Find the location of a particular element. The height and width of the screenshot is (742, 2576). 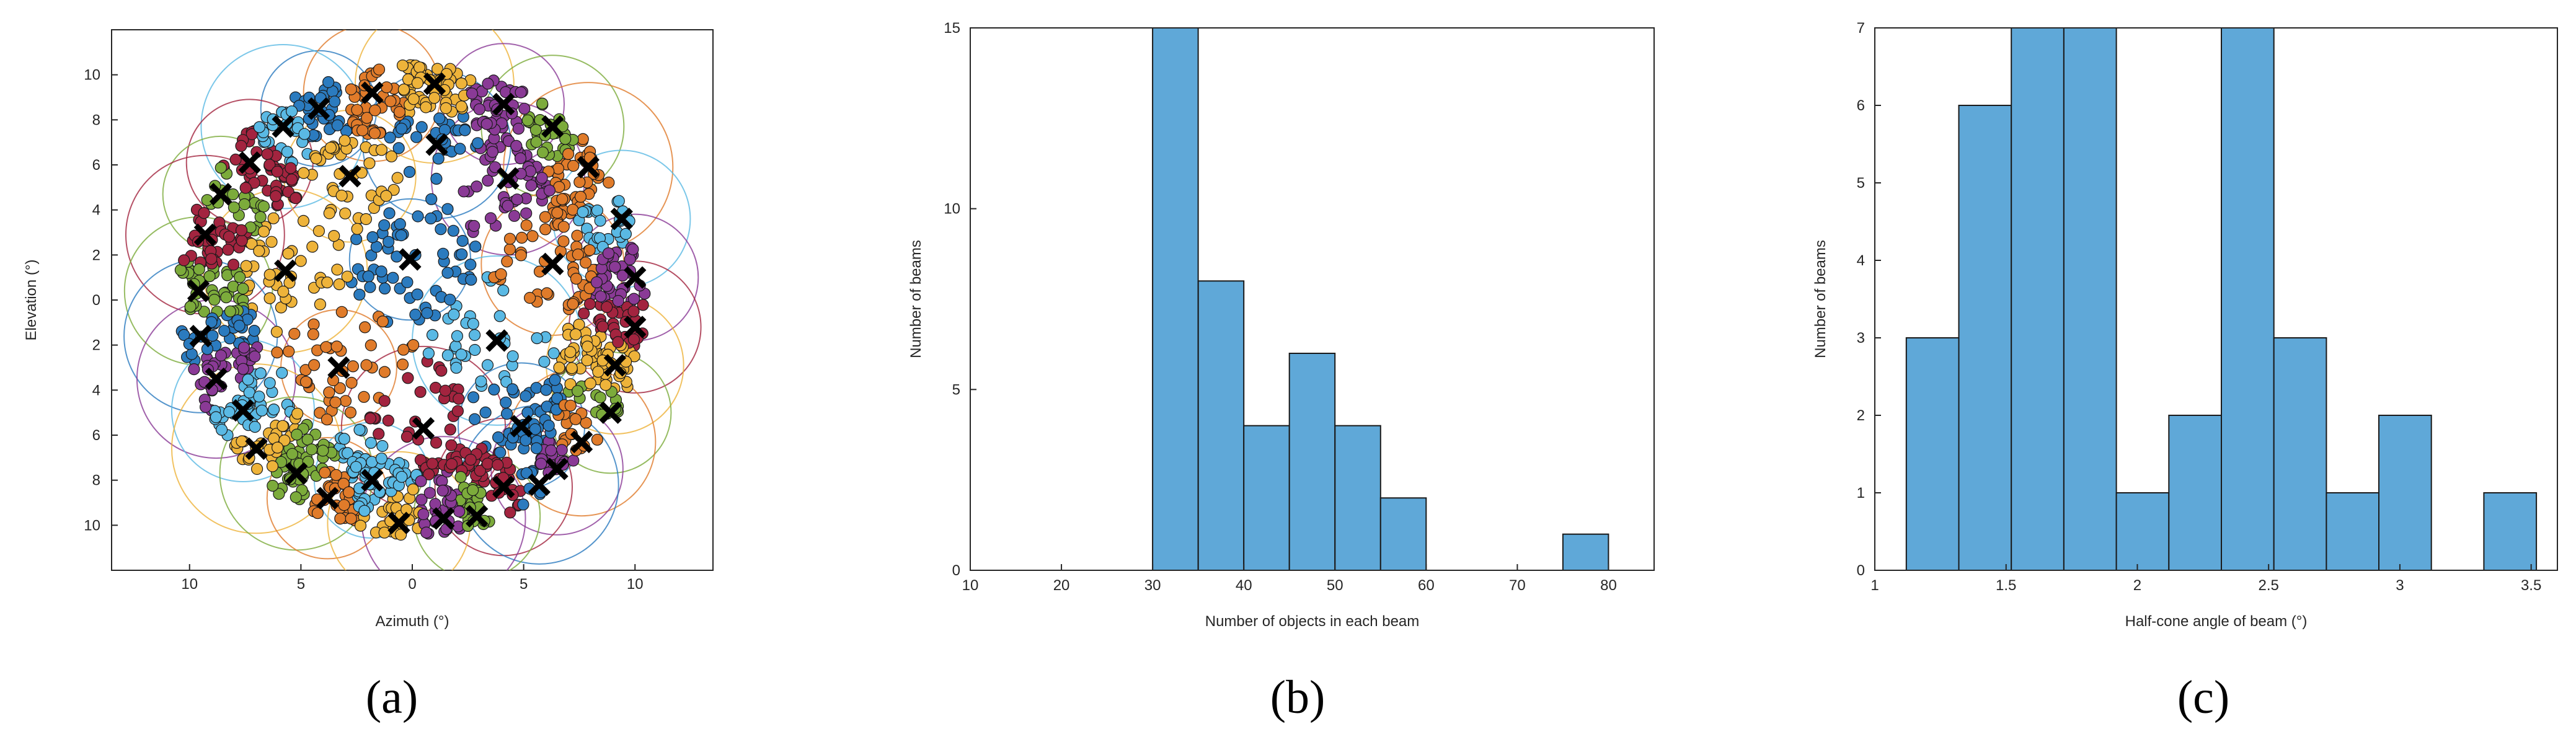

x-tick-label: 10 is located at coordinates (971, 585).